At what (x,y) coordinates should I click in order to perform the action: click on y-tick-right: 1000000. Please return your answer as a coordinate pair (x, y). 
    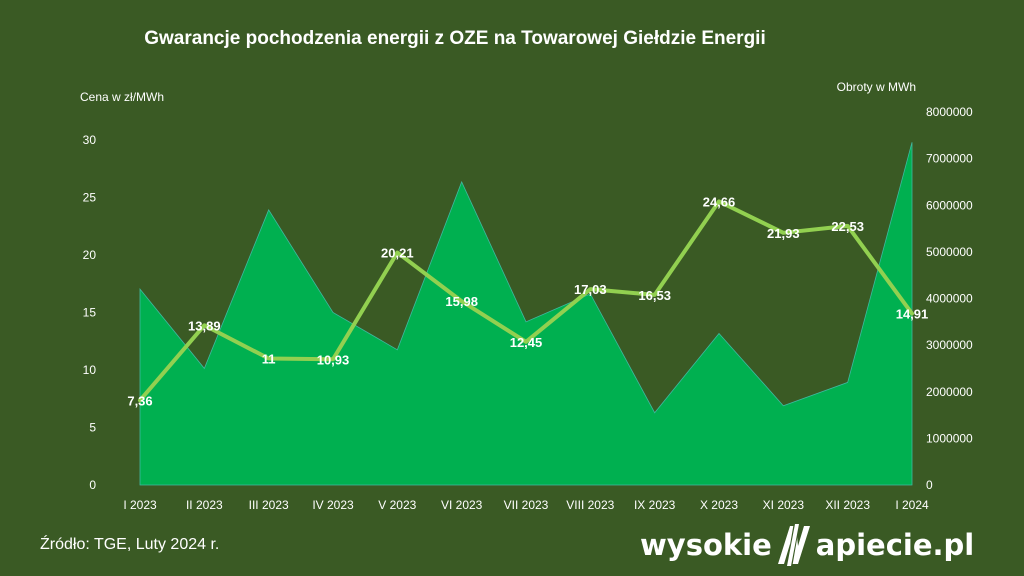
    Looking at the image, I should click on (949, 438).